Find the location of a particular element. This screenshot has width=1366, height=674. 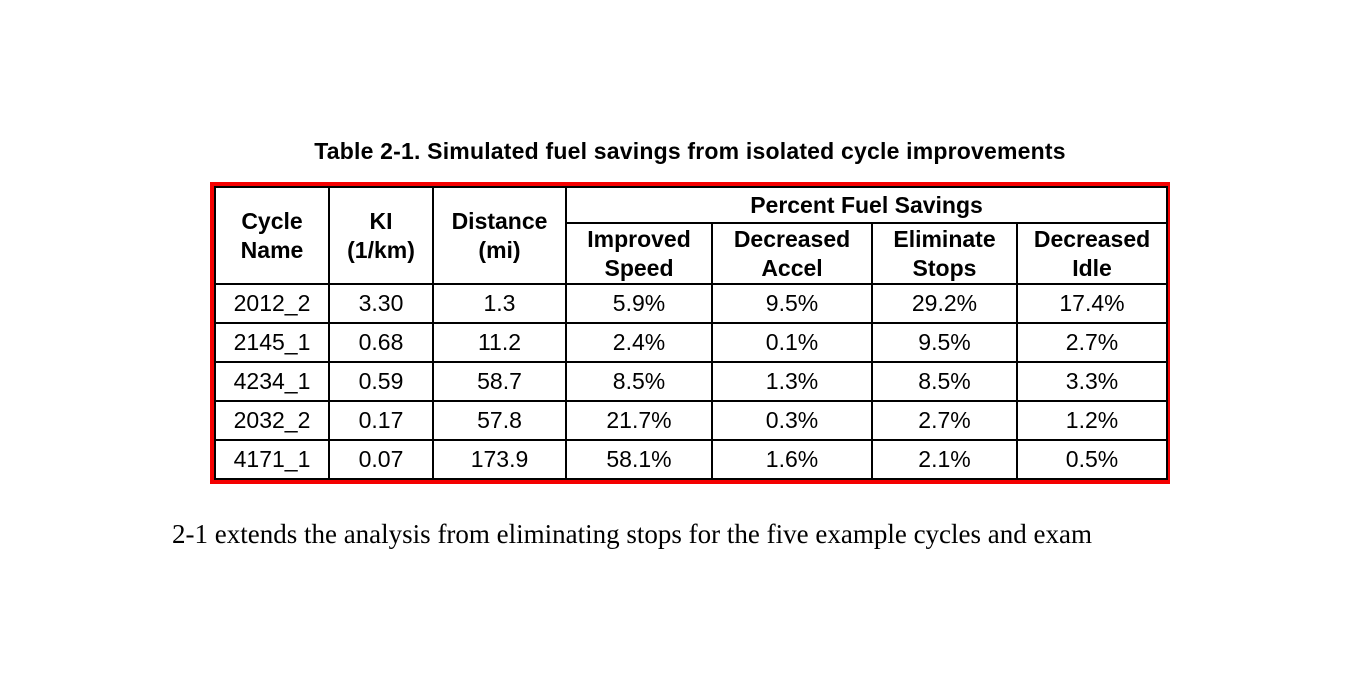

column-header-decreased-idle: Decreased Idle is located at coordinates (1092, 253).